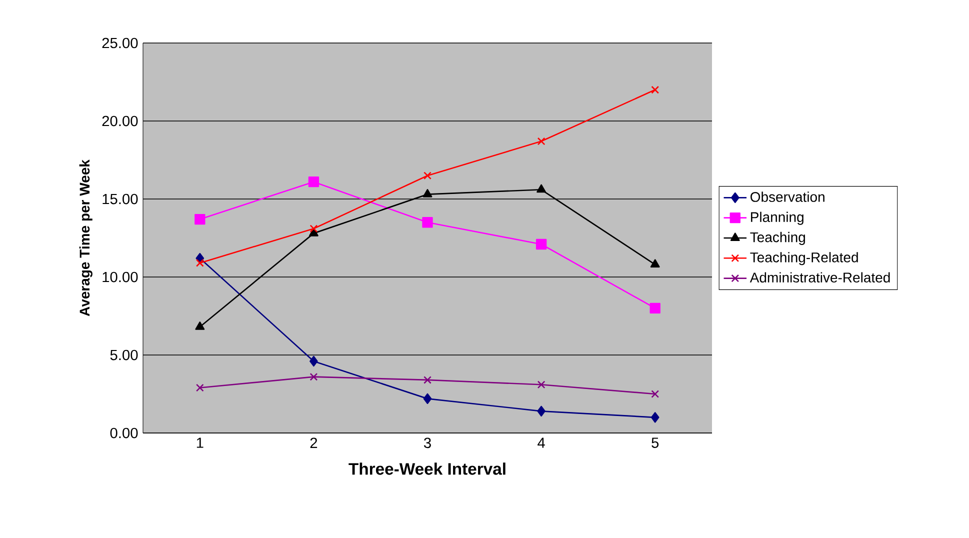  I want to click on y-axis-title: Average Time per Week, so click(85, 238).